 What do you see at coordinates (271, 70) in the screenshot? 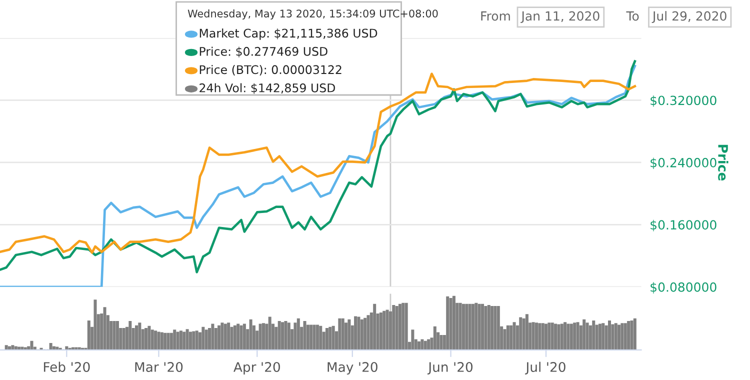
I see `annotation: Price (BTC): 0.00003122` at bounding box center [271, 70].